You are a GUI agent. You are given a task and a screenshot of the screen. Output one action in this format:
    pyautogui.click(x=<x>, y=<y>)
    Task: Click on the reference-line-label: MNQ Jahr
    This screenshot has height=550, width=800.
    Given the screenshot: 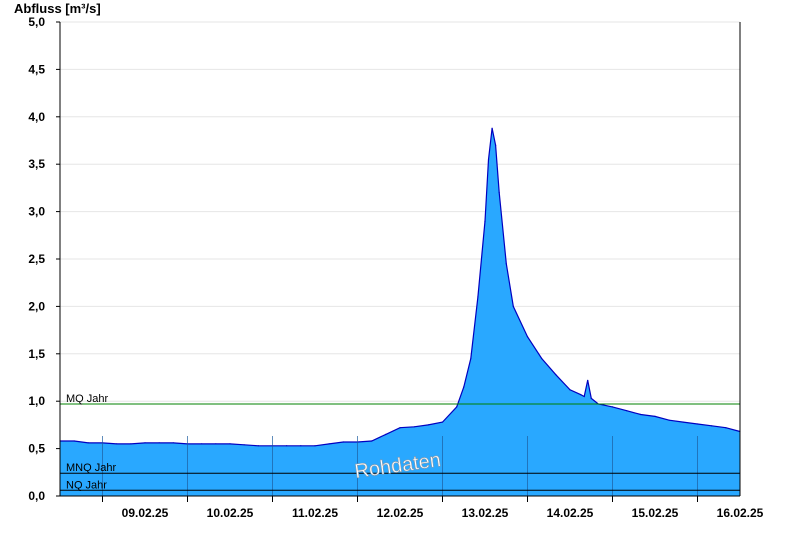 What is the action you would take?
    pyautogui.click(x=91, y=468)
    